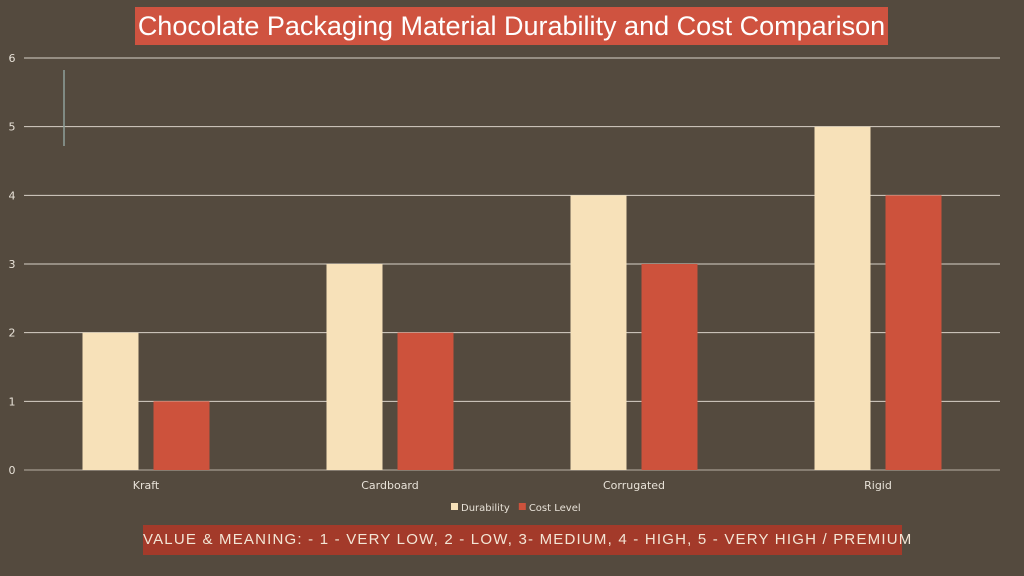  What do you see at coordinates (634, 485) in the screenshot?
I see `x-tick-label: Corrugated` at bounding box center [634, 485].